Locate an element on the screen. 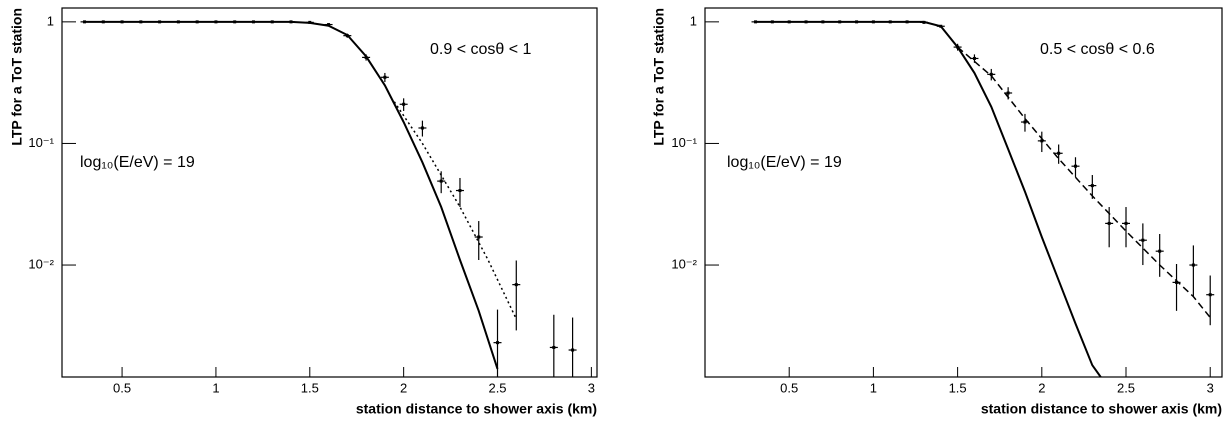  annotation: 0.9 < cosθ < 1 is located at coordinates (481, 49).